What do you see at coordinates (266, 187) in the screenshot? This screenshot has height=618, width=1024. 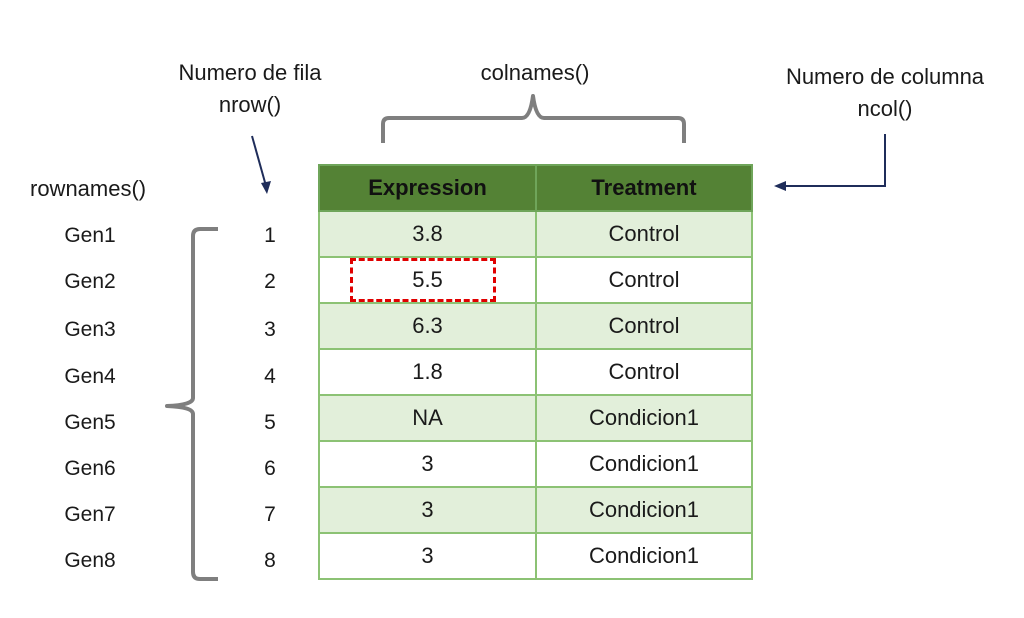 I see `nrow-arrow-head` at bounding box center [266, 187].